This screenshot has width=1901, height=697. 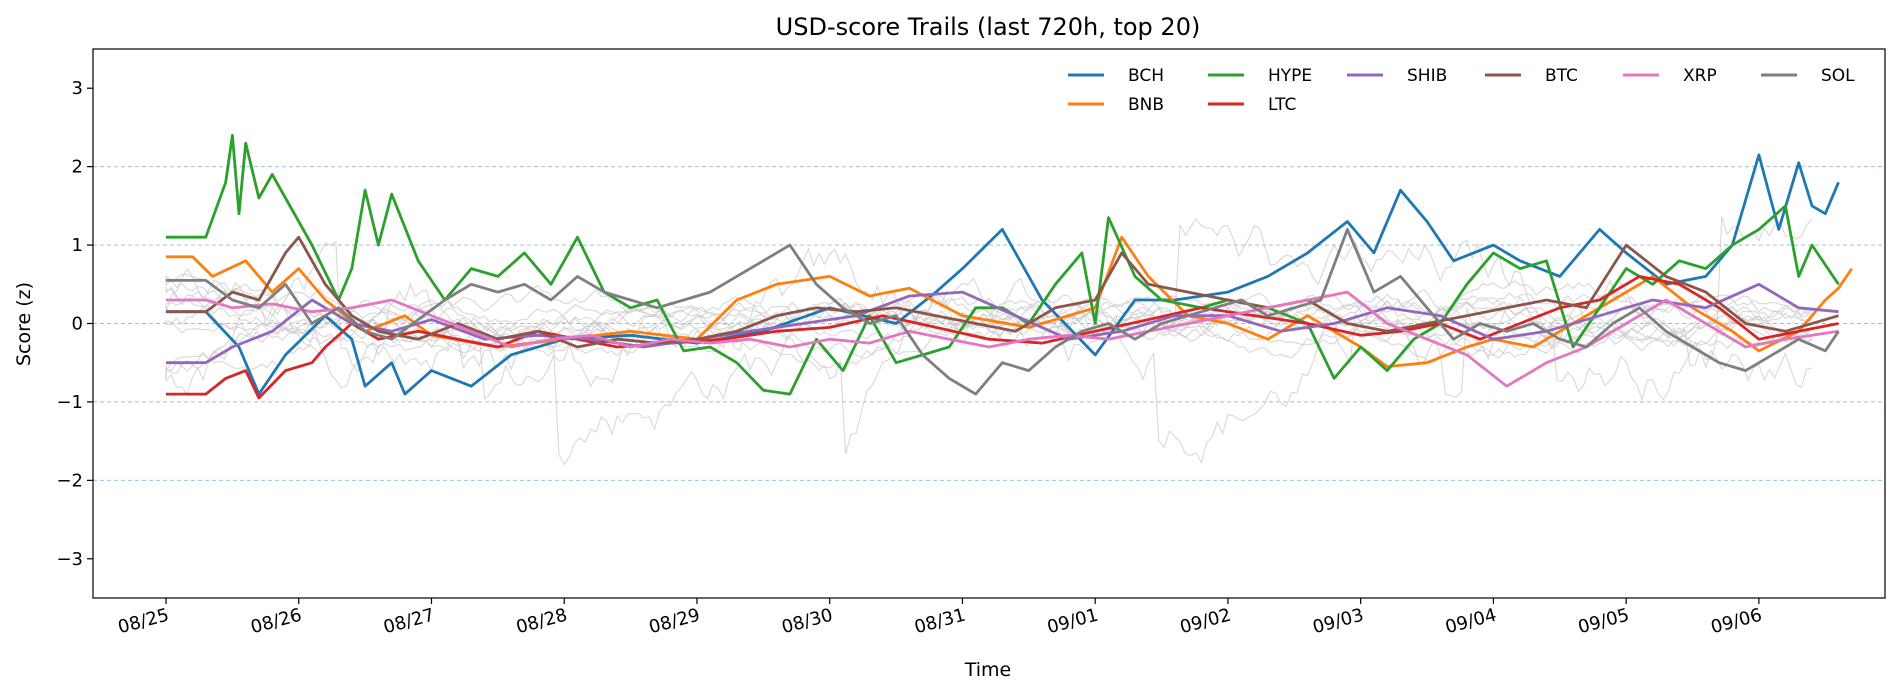 I want to click on legend-label-ltc: LTC, so click(x=1282, y=105).